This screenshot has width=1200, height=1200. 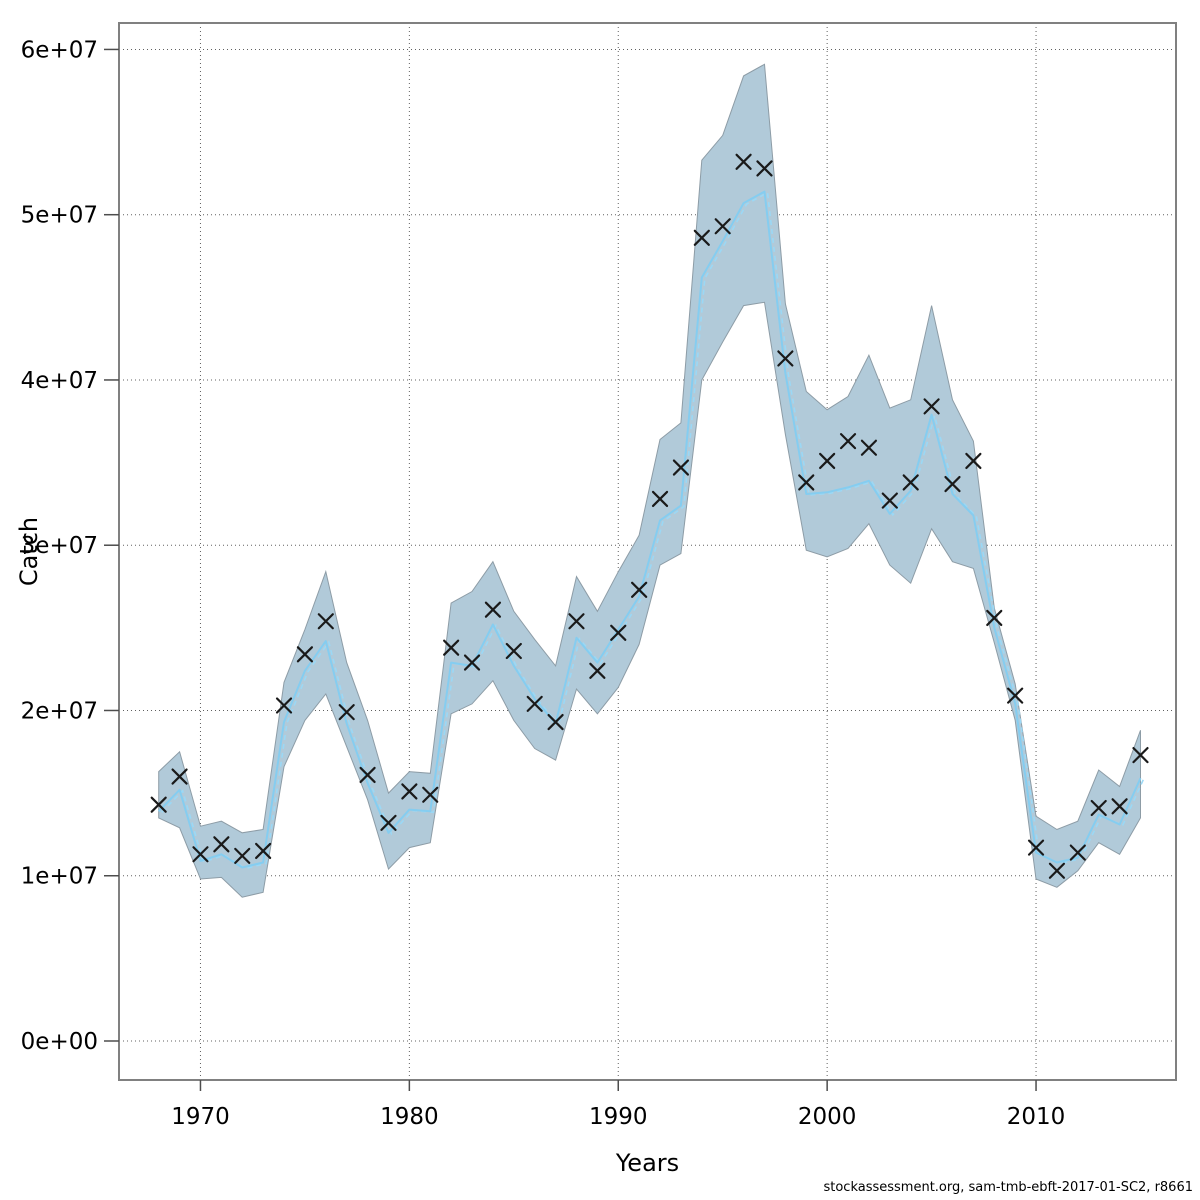 What do you see at coordinates (647, 1163) in the screenshot?
I see `x-axis-title: Years` at bounding box center [647, 1163].